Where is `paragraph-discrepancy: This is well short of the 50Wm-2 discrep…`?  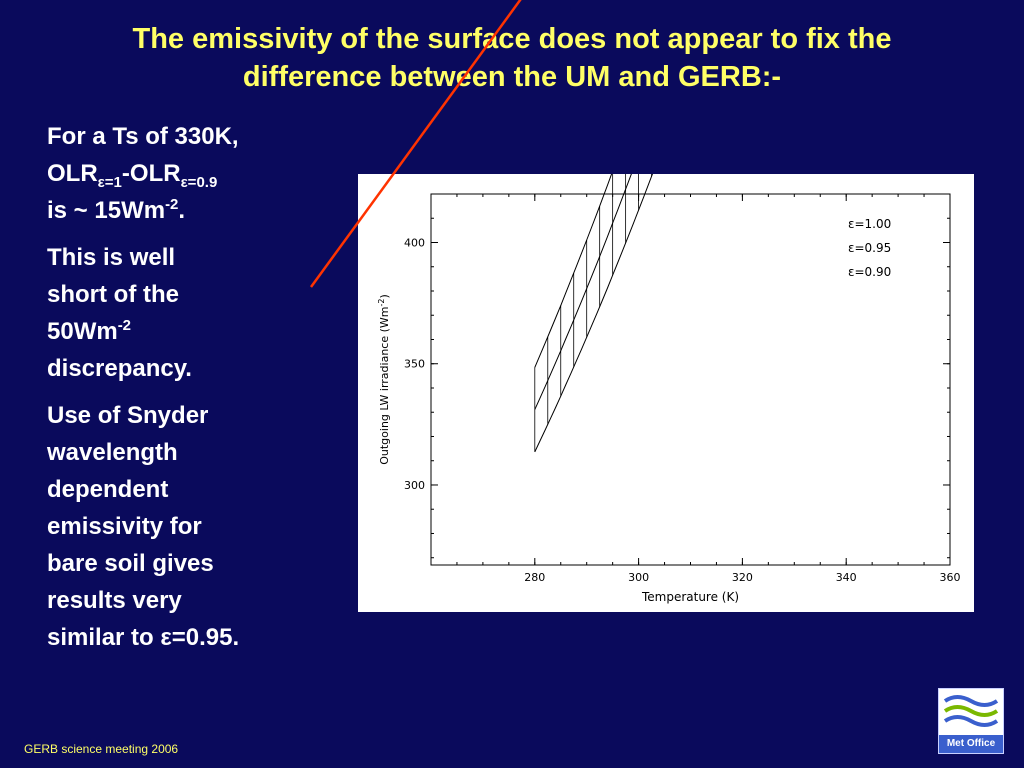
paragraph-discrepancy: This is well short of the 50Wm-2 discrep… is located at coordinates (182, 313).